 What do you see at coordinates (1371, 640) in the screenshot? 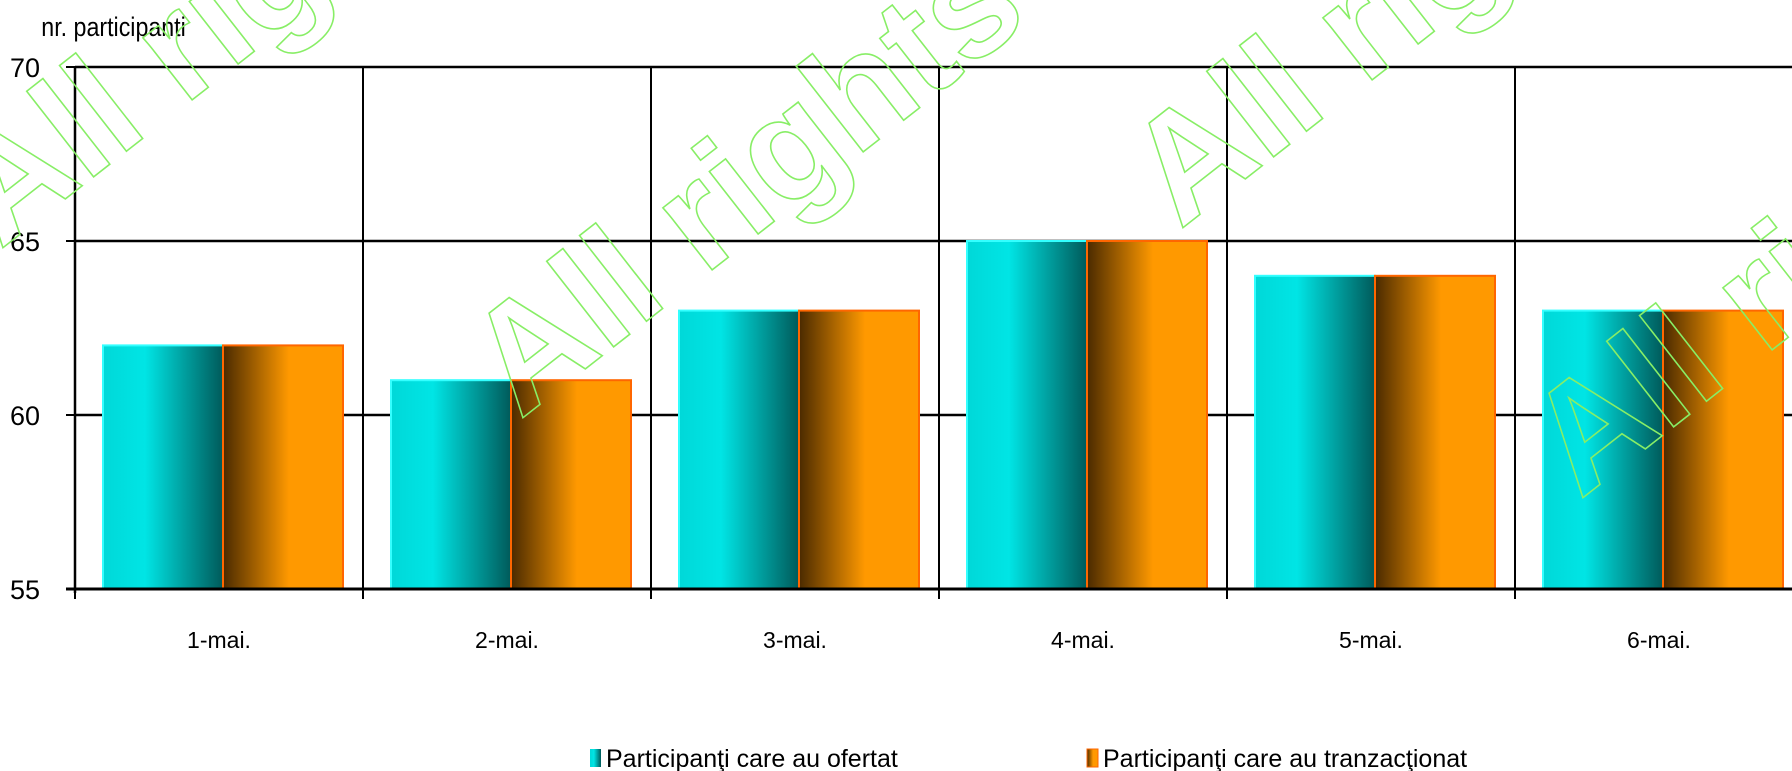
I see `x-tick-label: 5-mai.` at bounding box center [1371, 640].